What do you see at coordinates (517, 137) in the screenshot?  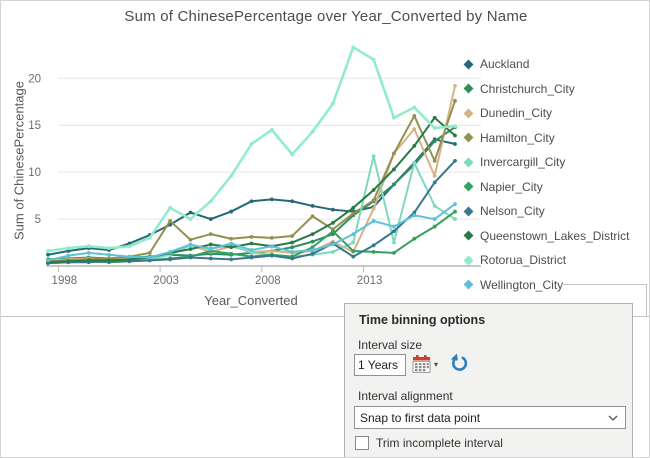 I see `legend-label: Hamilton_City` at bounding box center [517, 137].